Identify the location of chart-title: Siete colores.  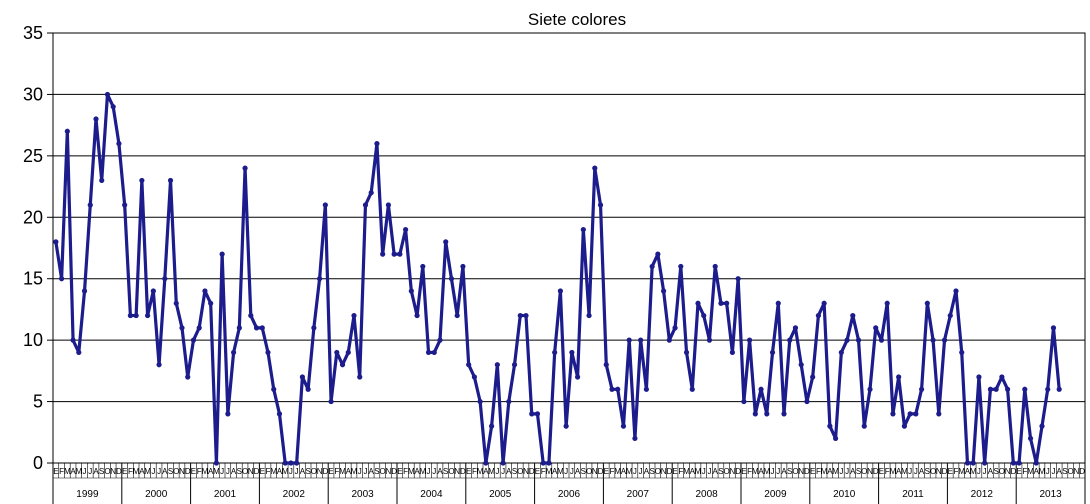
(577, 19).